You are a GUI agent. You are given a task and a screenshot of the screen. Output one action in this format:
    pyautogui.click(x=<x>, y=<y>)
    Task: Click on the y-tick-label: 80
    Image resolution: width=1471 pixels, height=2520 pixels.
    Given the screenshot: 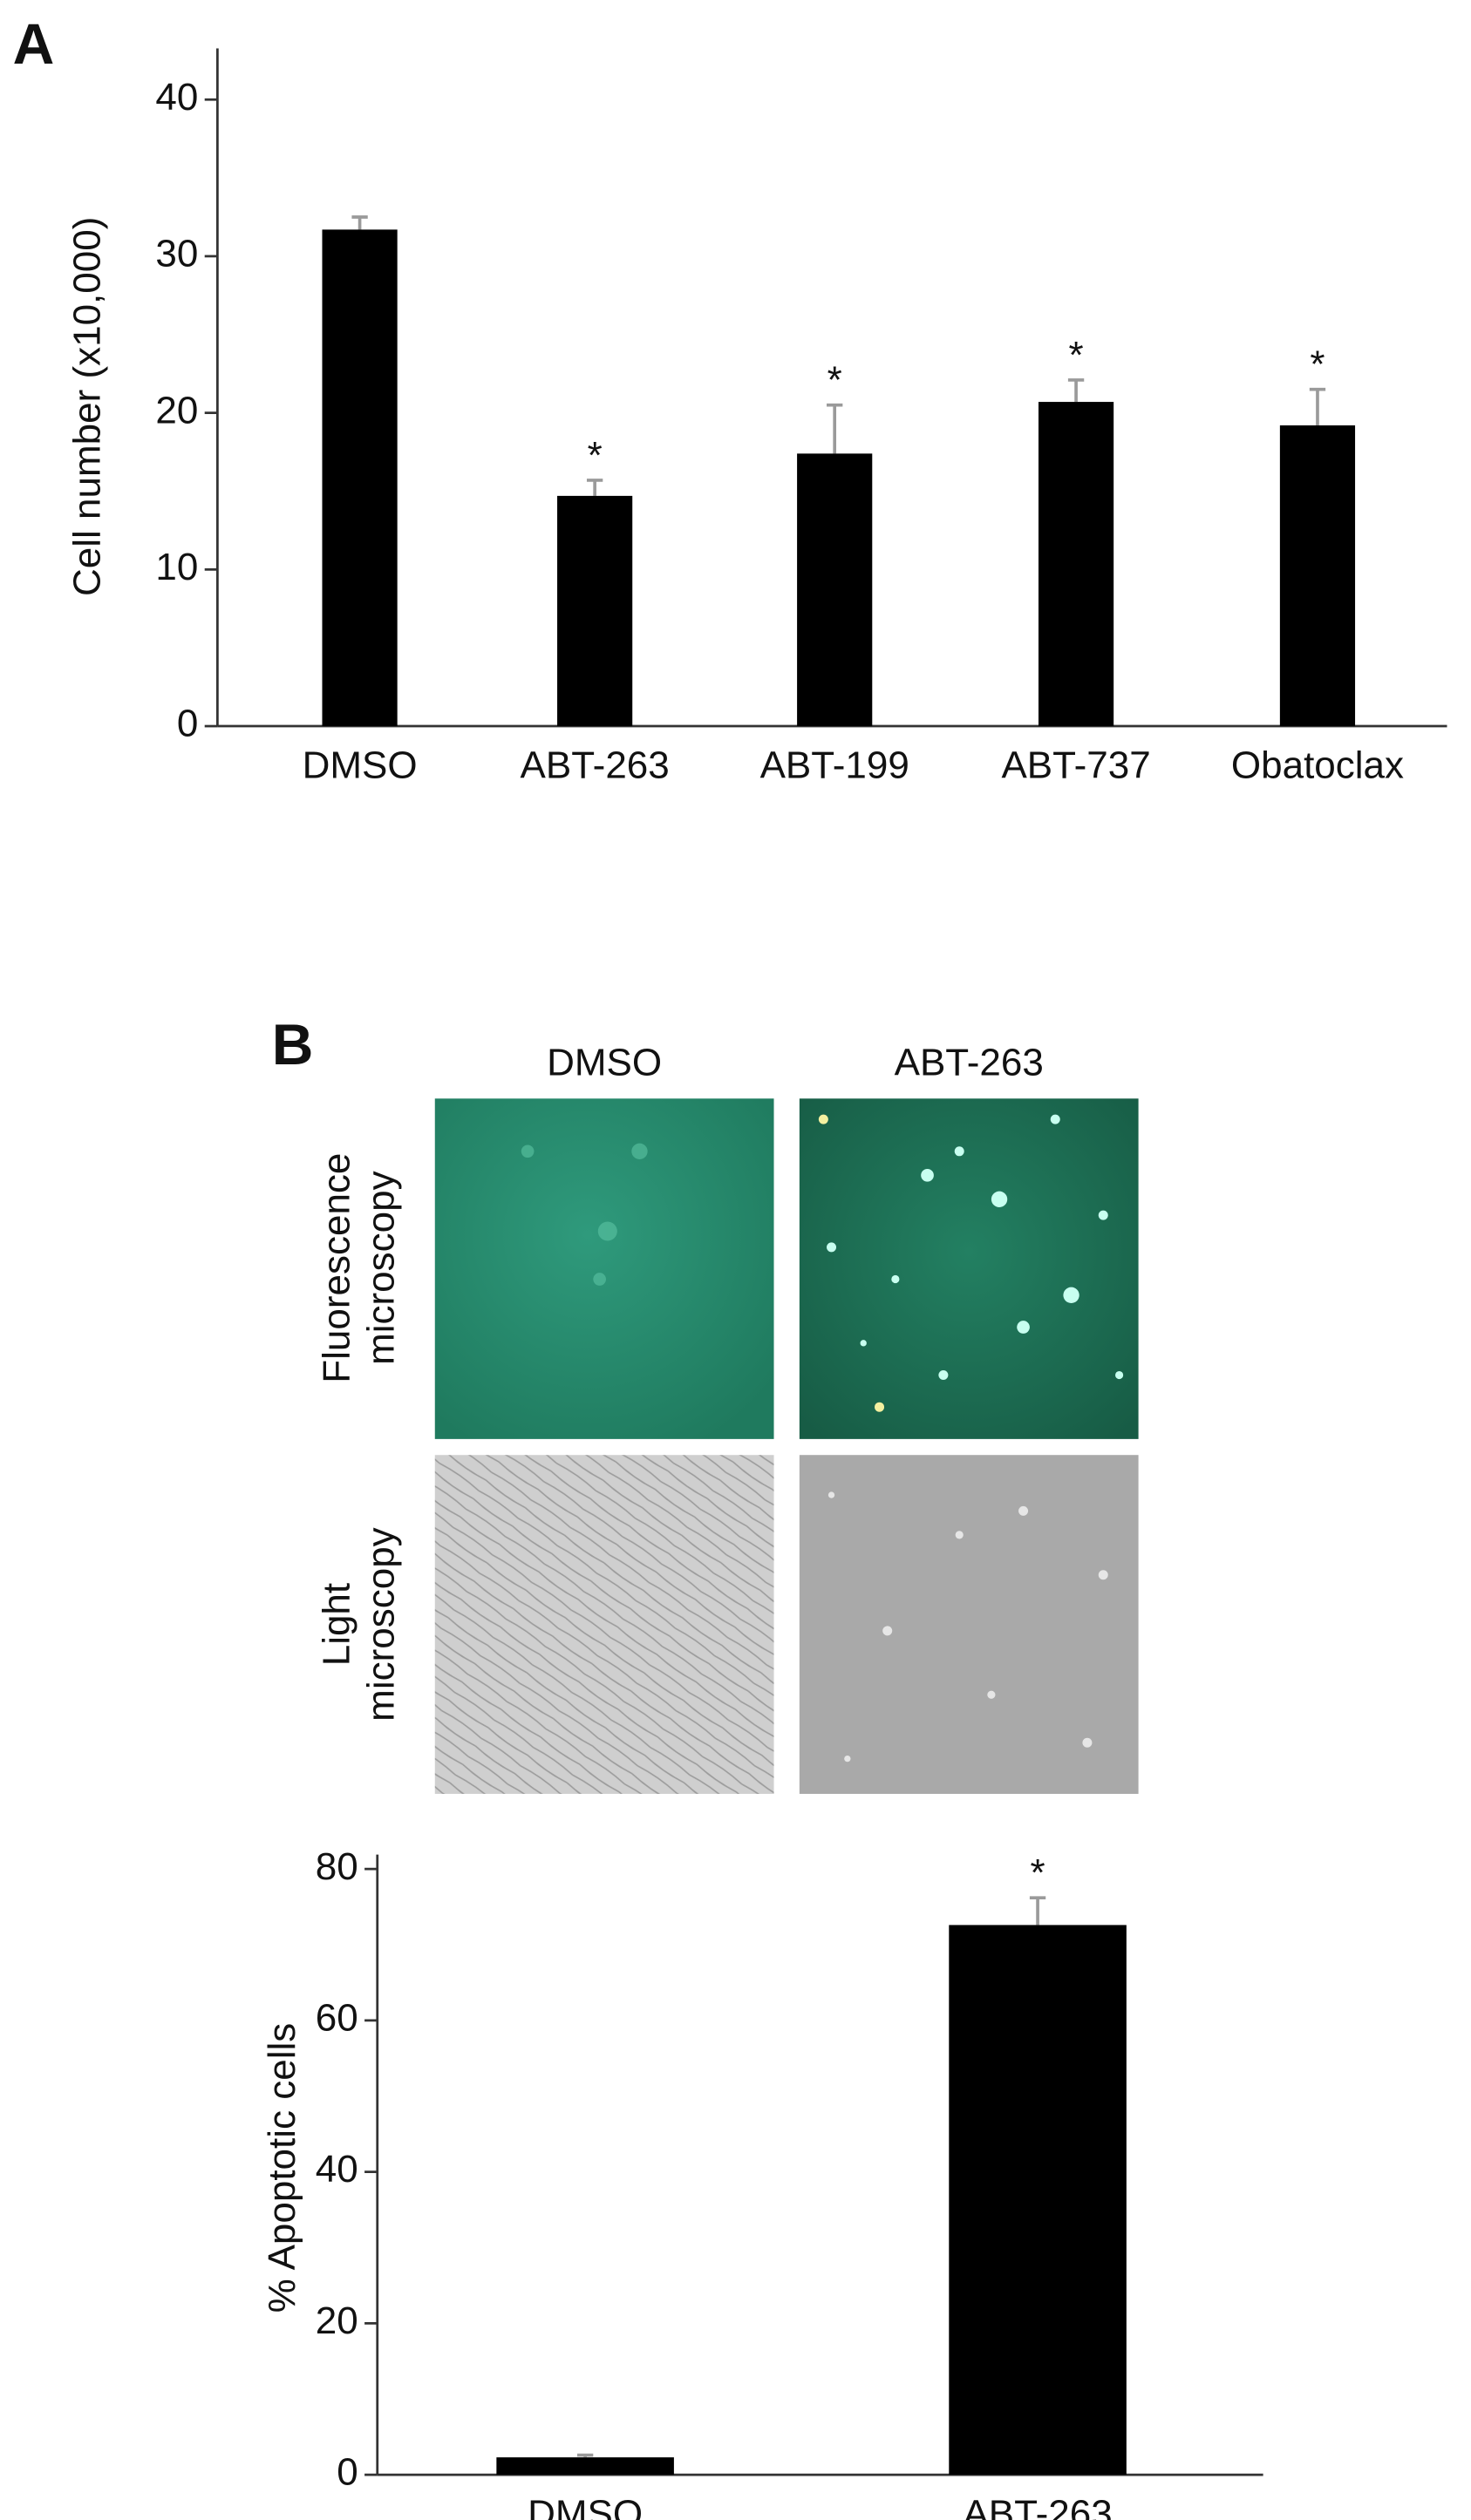 What is the action you would take?
    pyautogui.click(x=337, y=1866)
    